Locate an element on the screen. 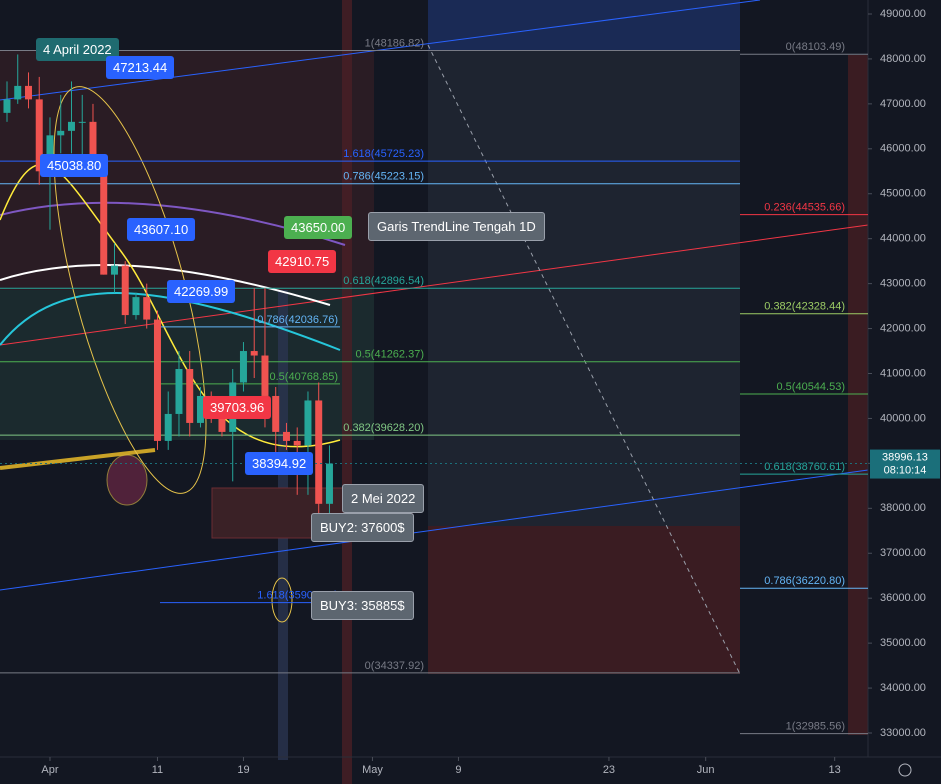 The image size is (941, 784). x-tick-label: 19 is located at coordinates (243, 770).